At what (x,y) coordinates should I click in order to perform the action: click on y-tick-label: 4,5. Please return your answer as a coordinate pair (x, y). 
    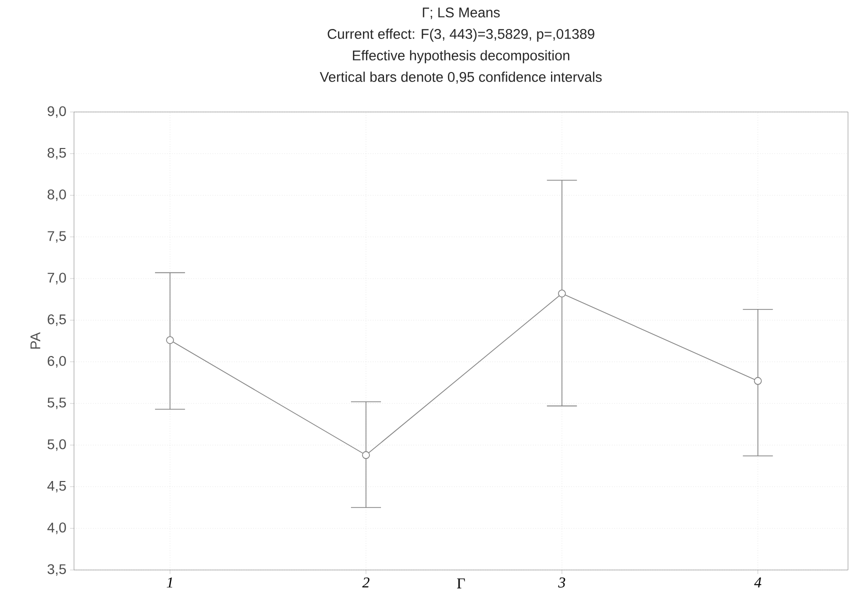
    Looking at the image, I should click on (56, 486).